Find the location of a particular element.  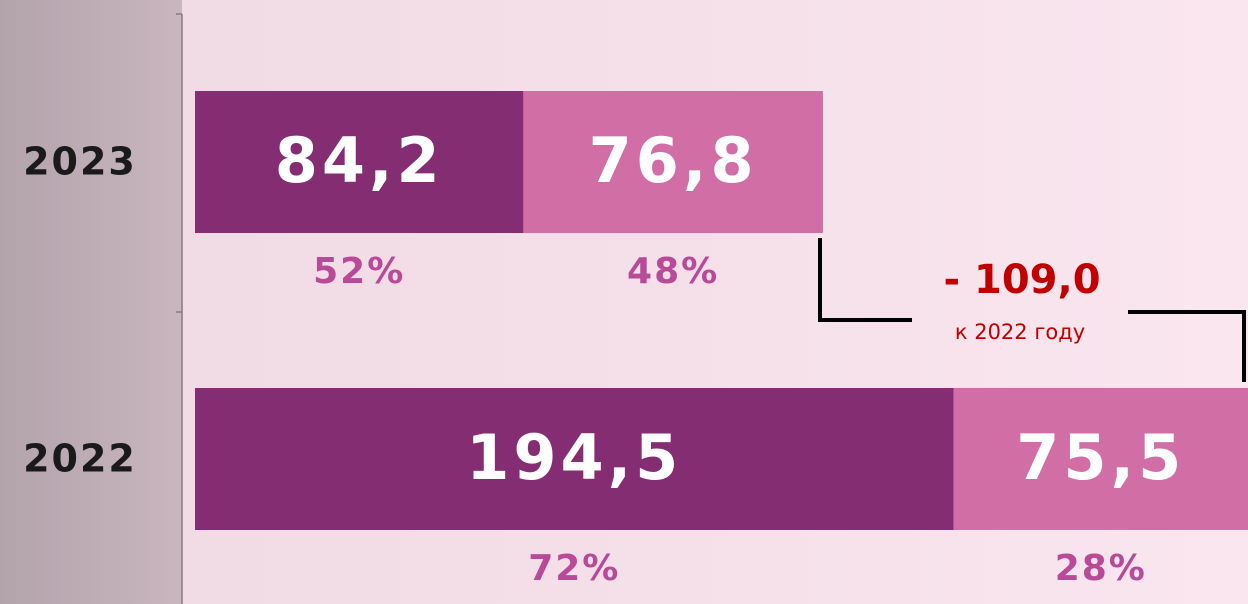

share-label: 72% is located at coordinates (574, 568).